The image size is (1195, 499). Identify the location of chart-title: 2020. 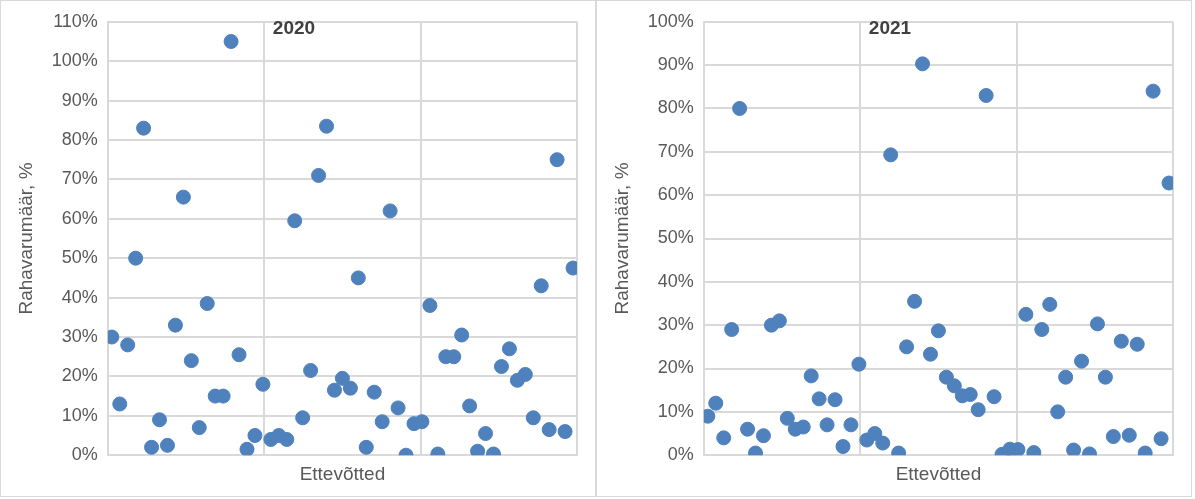
(294, 27).